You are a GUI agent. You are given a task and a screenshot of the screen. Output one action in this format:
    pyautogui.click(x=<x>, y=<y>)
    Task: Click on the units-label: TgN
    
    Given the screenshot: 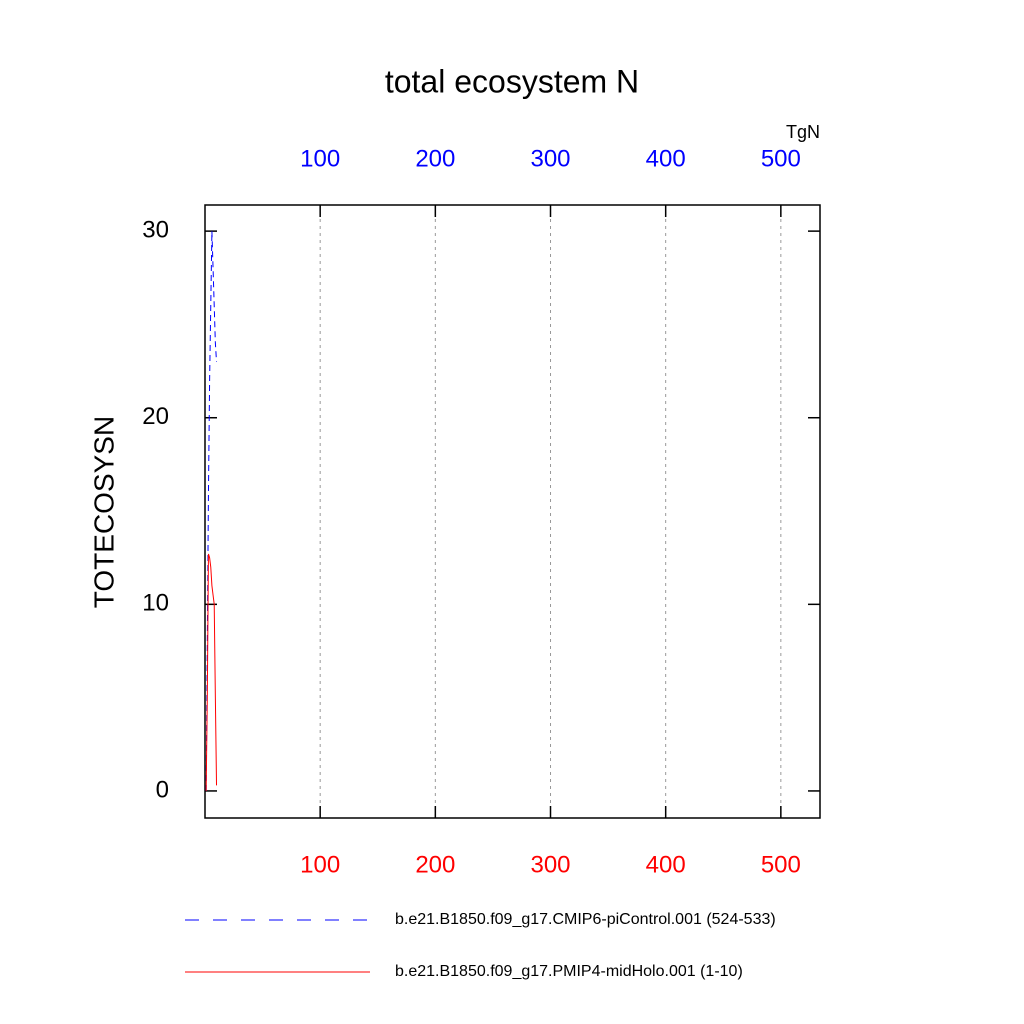 What is the action you would take?
    pyautogui.click(x=803, y=132)
    